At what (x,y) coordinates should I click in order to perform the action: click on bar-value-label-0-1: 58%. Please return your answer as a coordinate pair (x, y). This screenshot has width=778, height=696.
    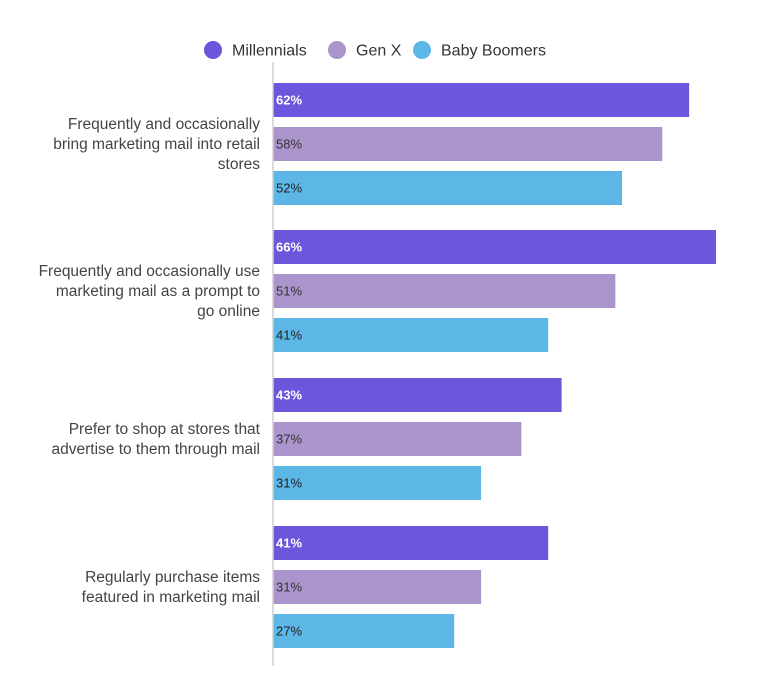
    Looking at the image, I should click on (289, 144).